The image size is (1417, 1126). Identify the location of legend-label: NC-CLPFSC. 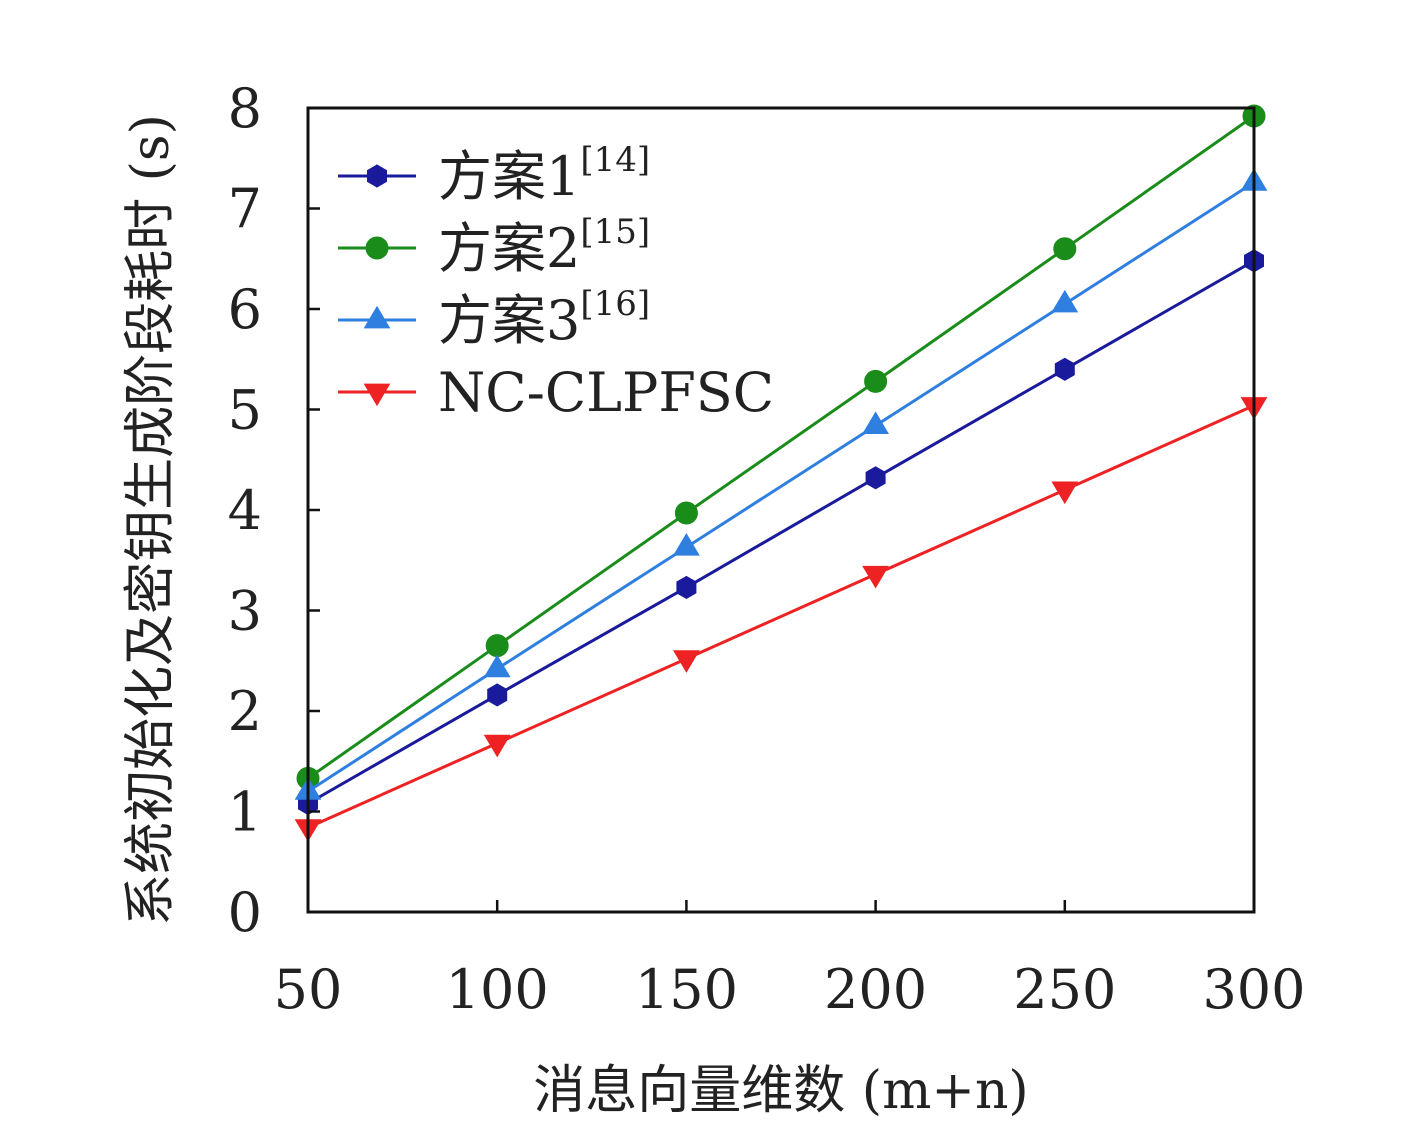
(606, 392).